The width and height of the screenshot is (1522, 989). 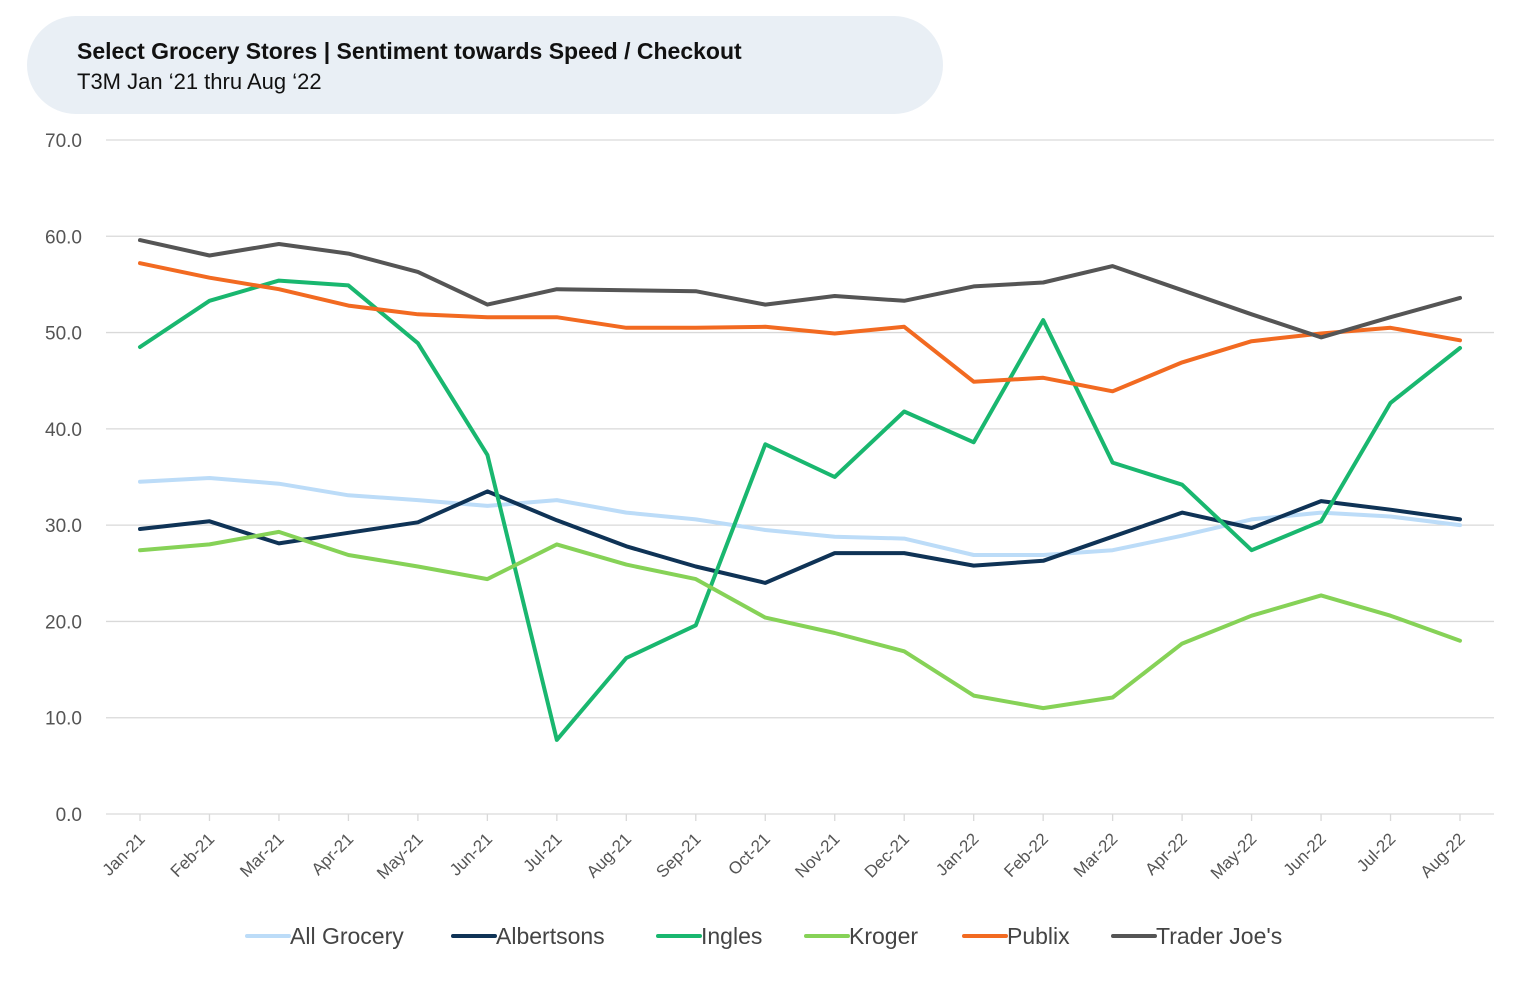 What do you see at coordinates (750, 854) in the screenshot?
I see `x-tick-label: Oct-21` at bounding box center [750, 854].